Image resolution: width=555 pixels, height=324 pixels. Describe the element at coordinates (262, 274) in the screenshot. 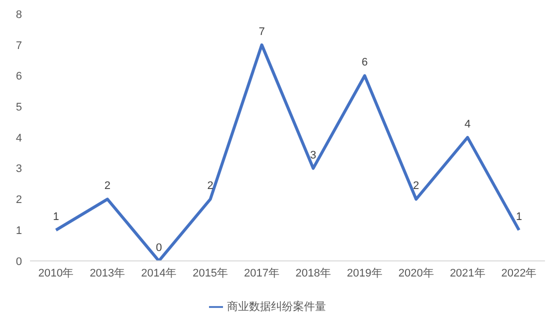

I see `x-tick-label: 2017年` at that location.